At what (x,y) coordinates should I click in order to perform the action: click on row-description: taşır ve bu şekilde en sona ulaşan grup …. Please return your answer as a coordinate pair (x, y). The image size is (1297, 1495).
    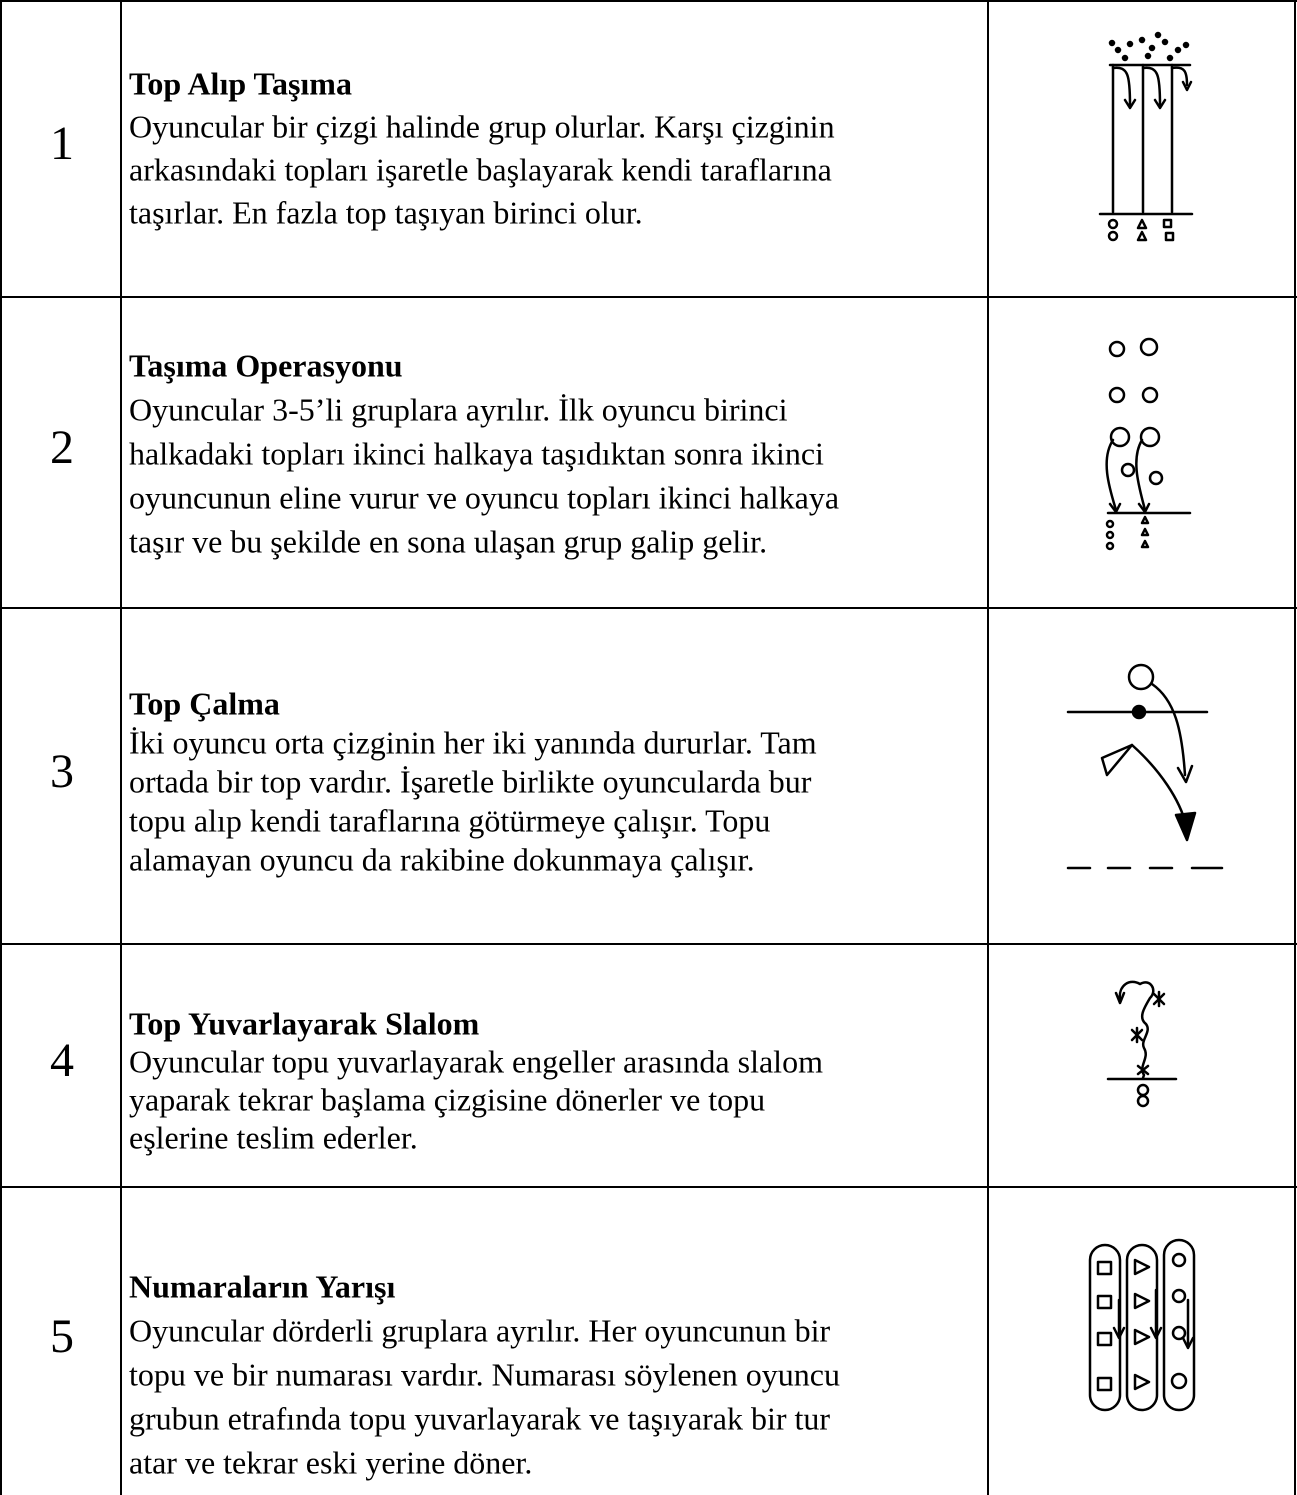
    Looking at the image, I should click on (448, 541).